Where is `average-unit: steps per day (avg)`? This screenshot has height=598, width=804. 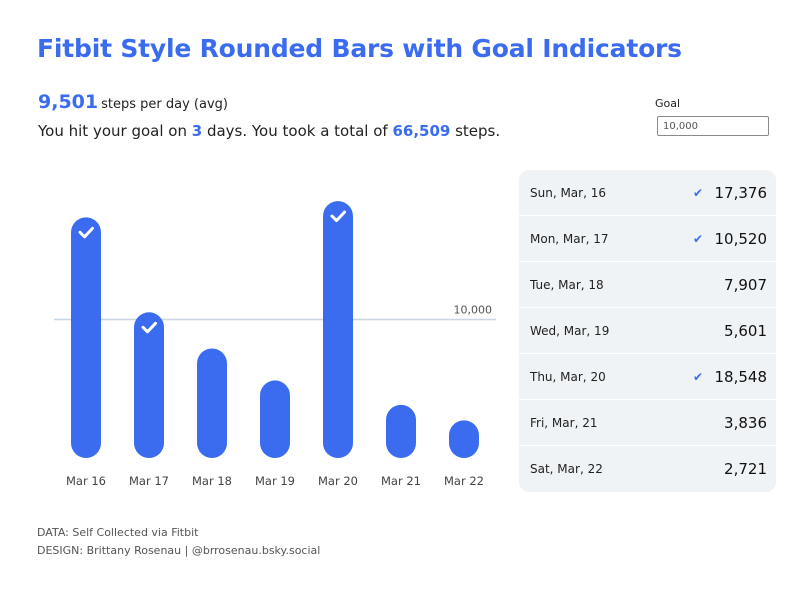
average-unit: steps per day (avg) is located at coordinates (164, 104).